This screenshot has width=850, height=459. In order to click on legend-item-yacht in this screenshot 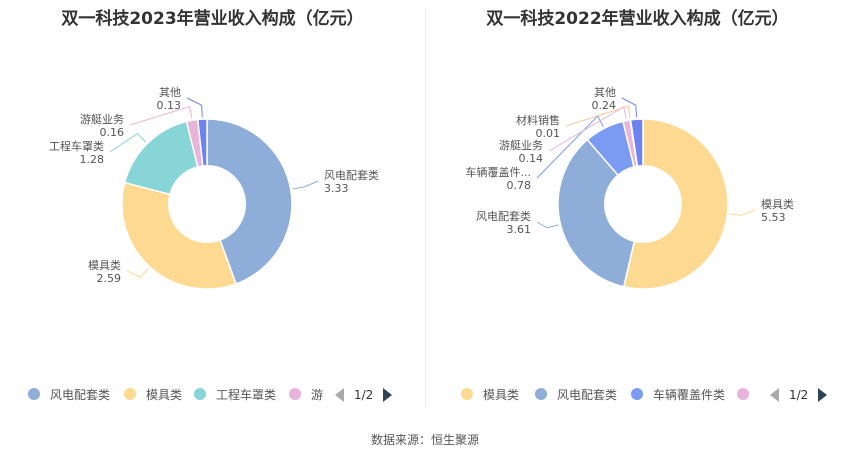, I will do `click(748, 394)`.